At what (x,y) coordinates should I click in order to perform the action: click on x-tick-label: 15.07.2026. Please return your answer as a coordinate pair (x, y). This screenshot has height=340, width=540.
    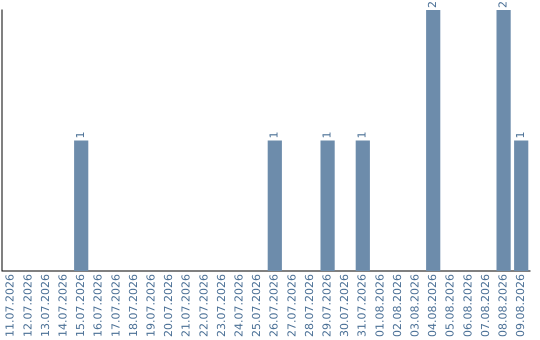
    Looking at the image, I should click on (81, 306).